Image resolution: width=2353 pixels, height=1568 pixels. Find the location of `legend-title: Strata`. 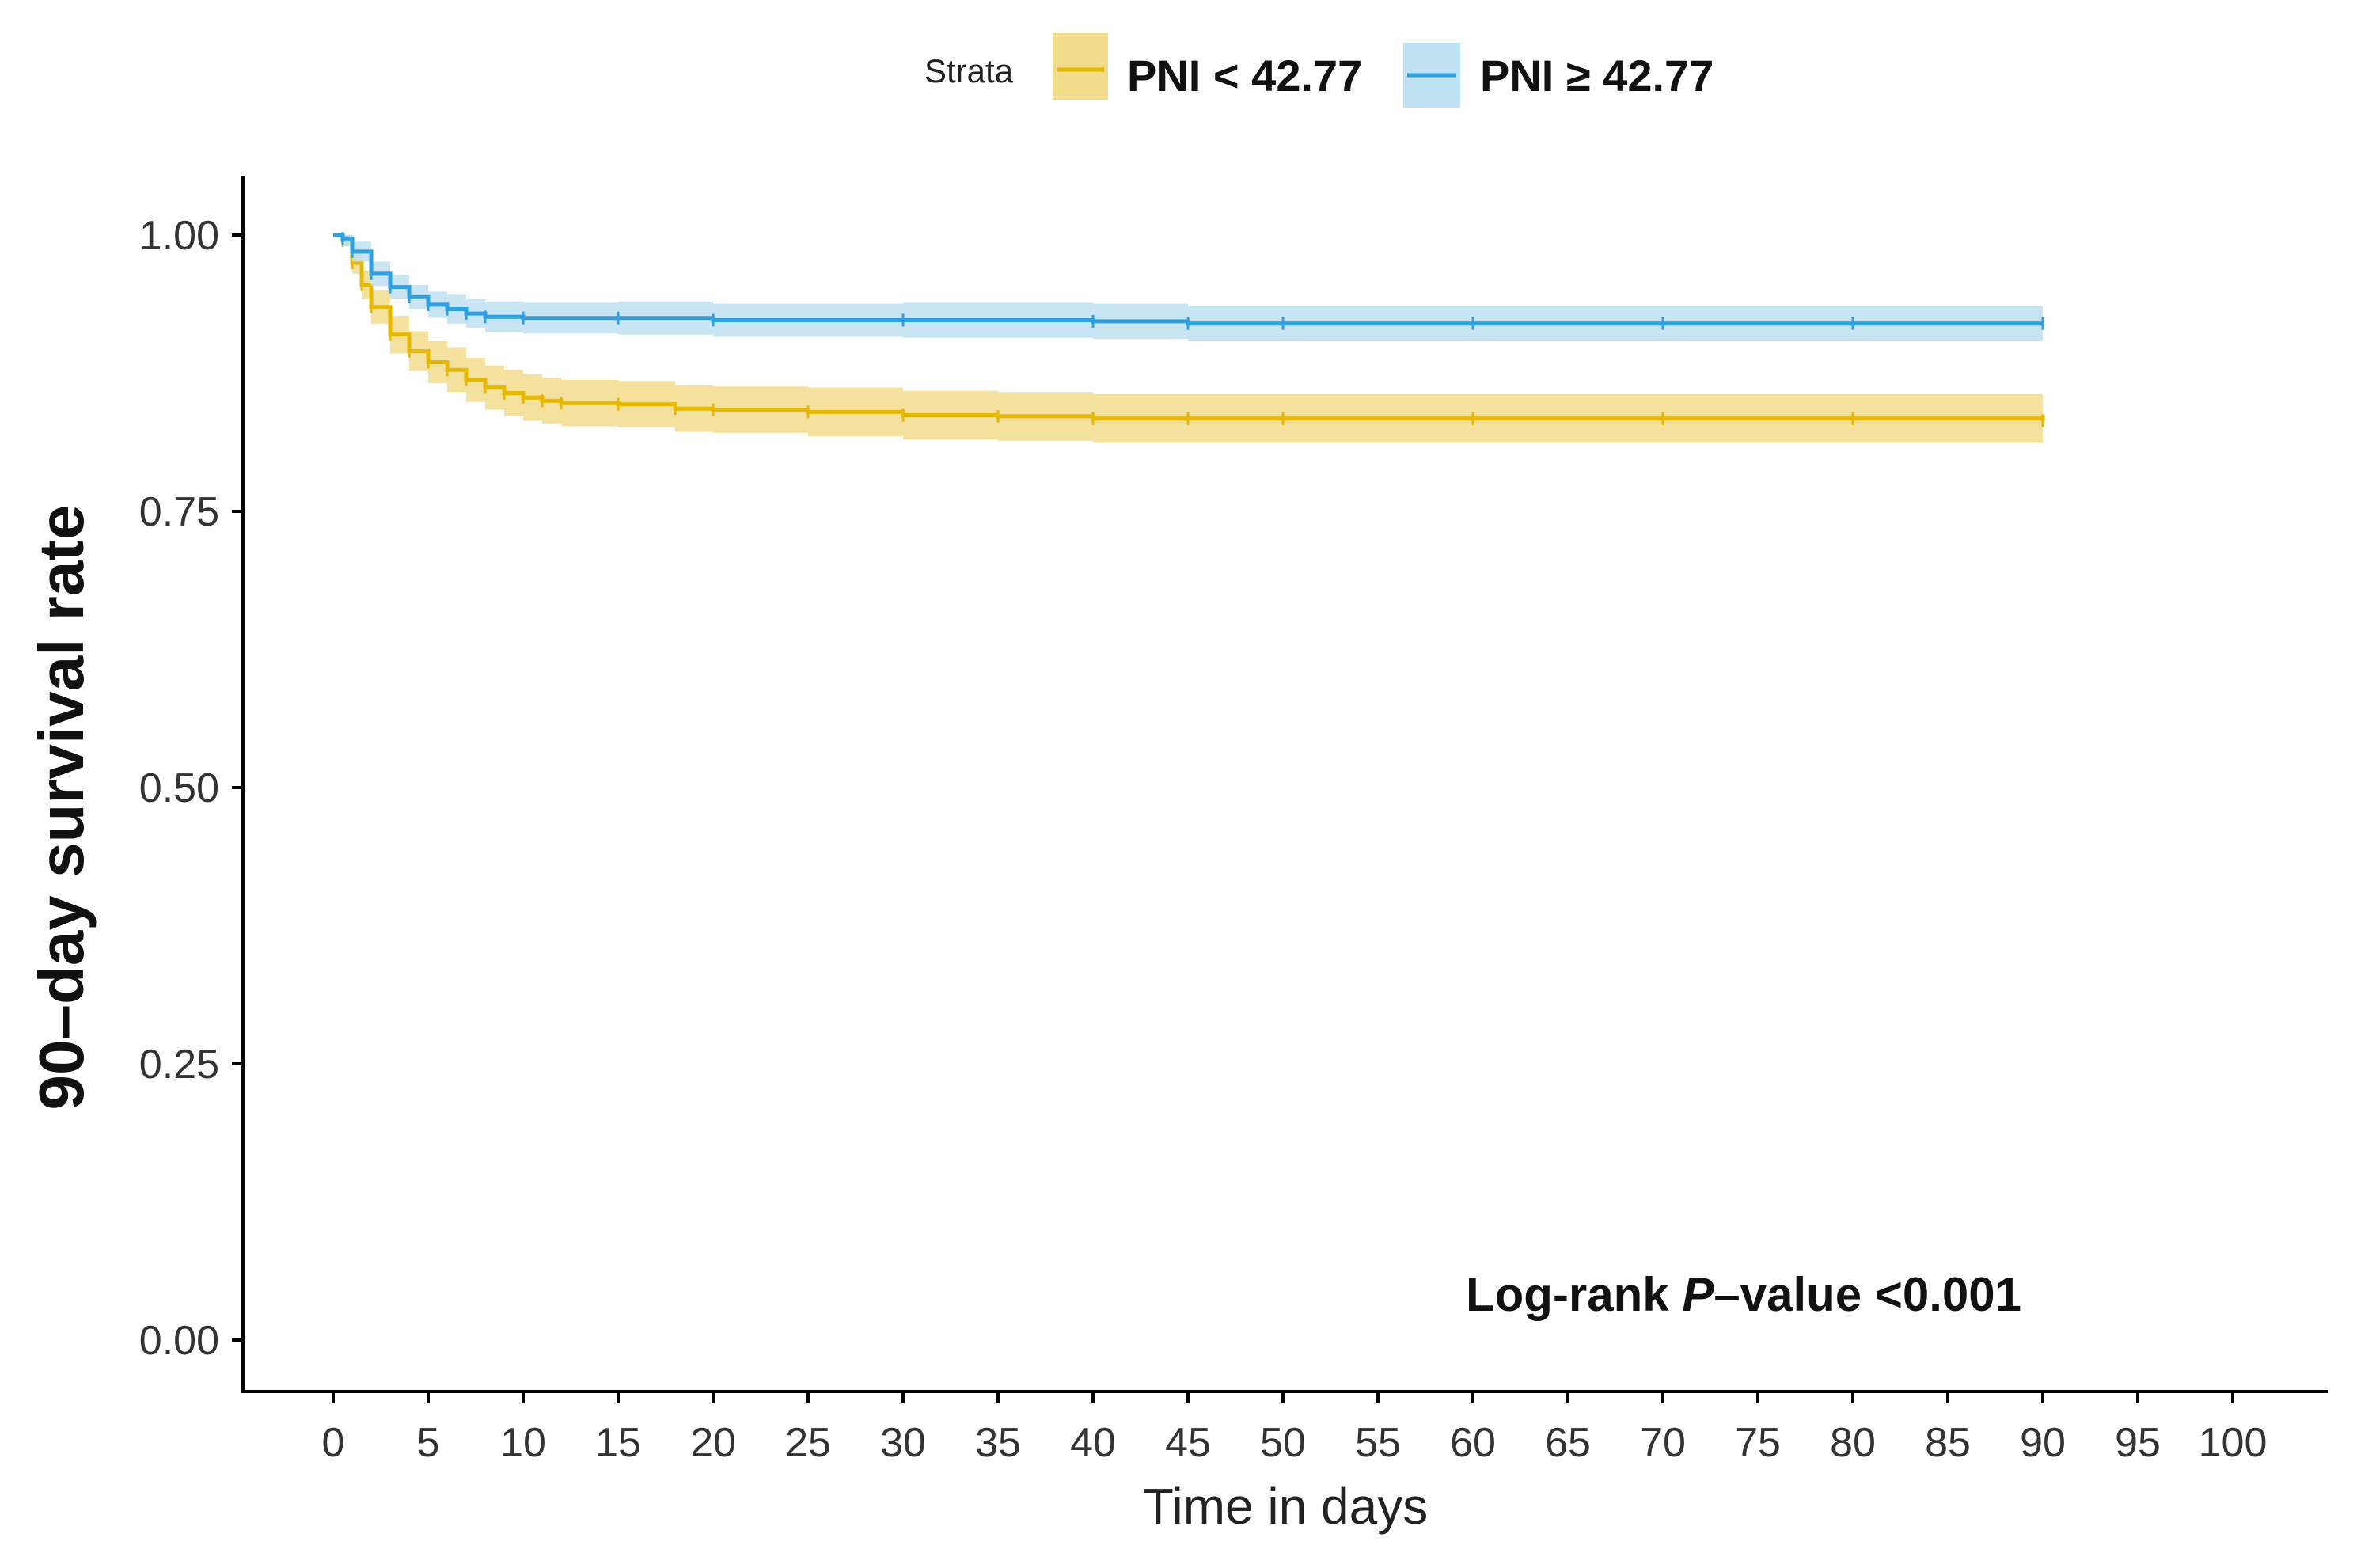

legend-title: Strata is located at coordinates (969, 70).